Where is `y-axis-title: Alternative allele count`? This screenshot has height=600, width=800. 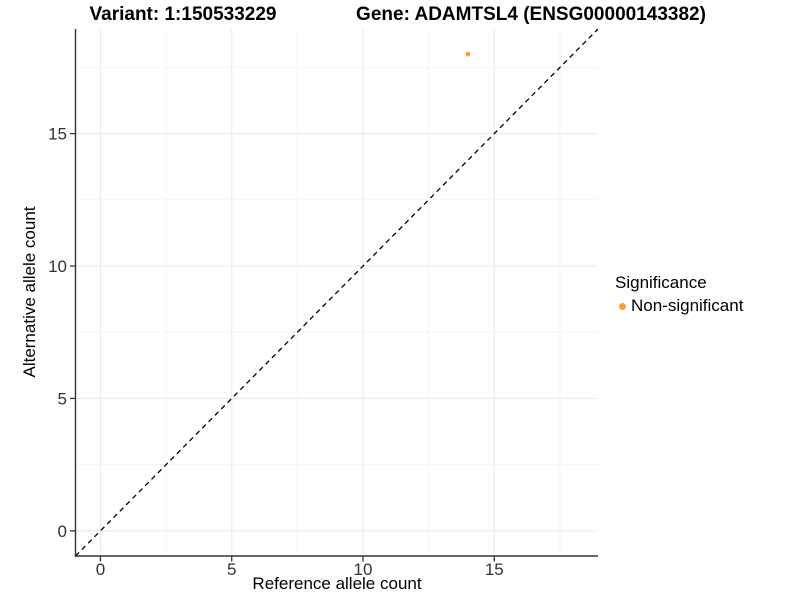
y-axis-title: Alternative allele count is located at coordinates (29, 292).